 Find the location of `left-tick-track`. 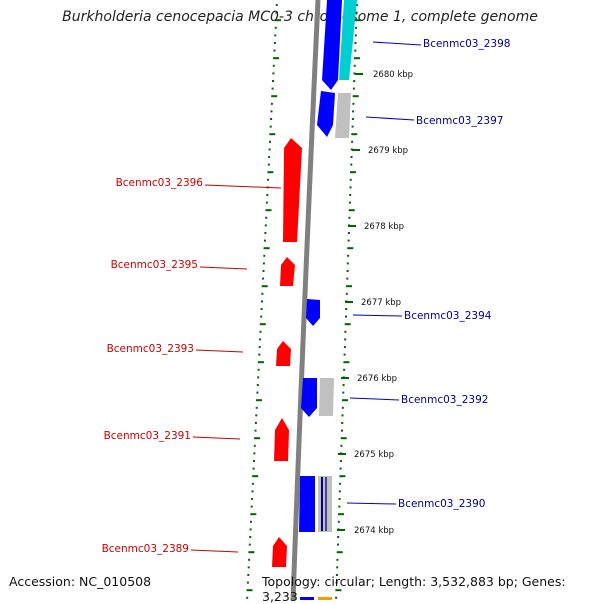

left-tick-track is located at coordinates (263, 301).